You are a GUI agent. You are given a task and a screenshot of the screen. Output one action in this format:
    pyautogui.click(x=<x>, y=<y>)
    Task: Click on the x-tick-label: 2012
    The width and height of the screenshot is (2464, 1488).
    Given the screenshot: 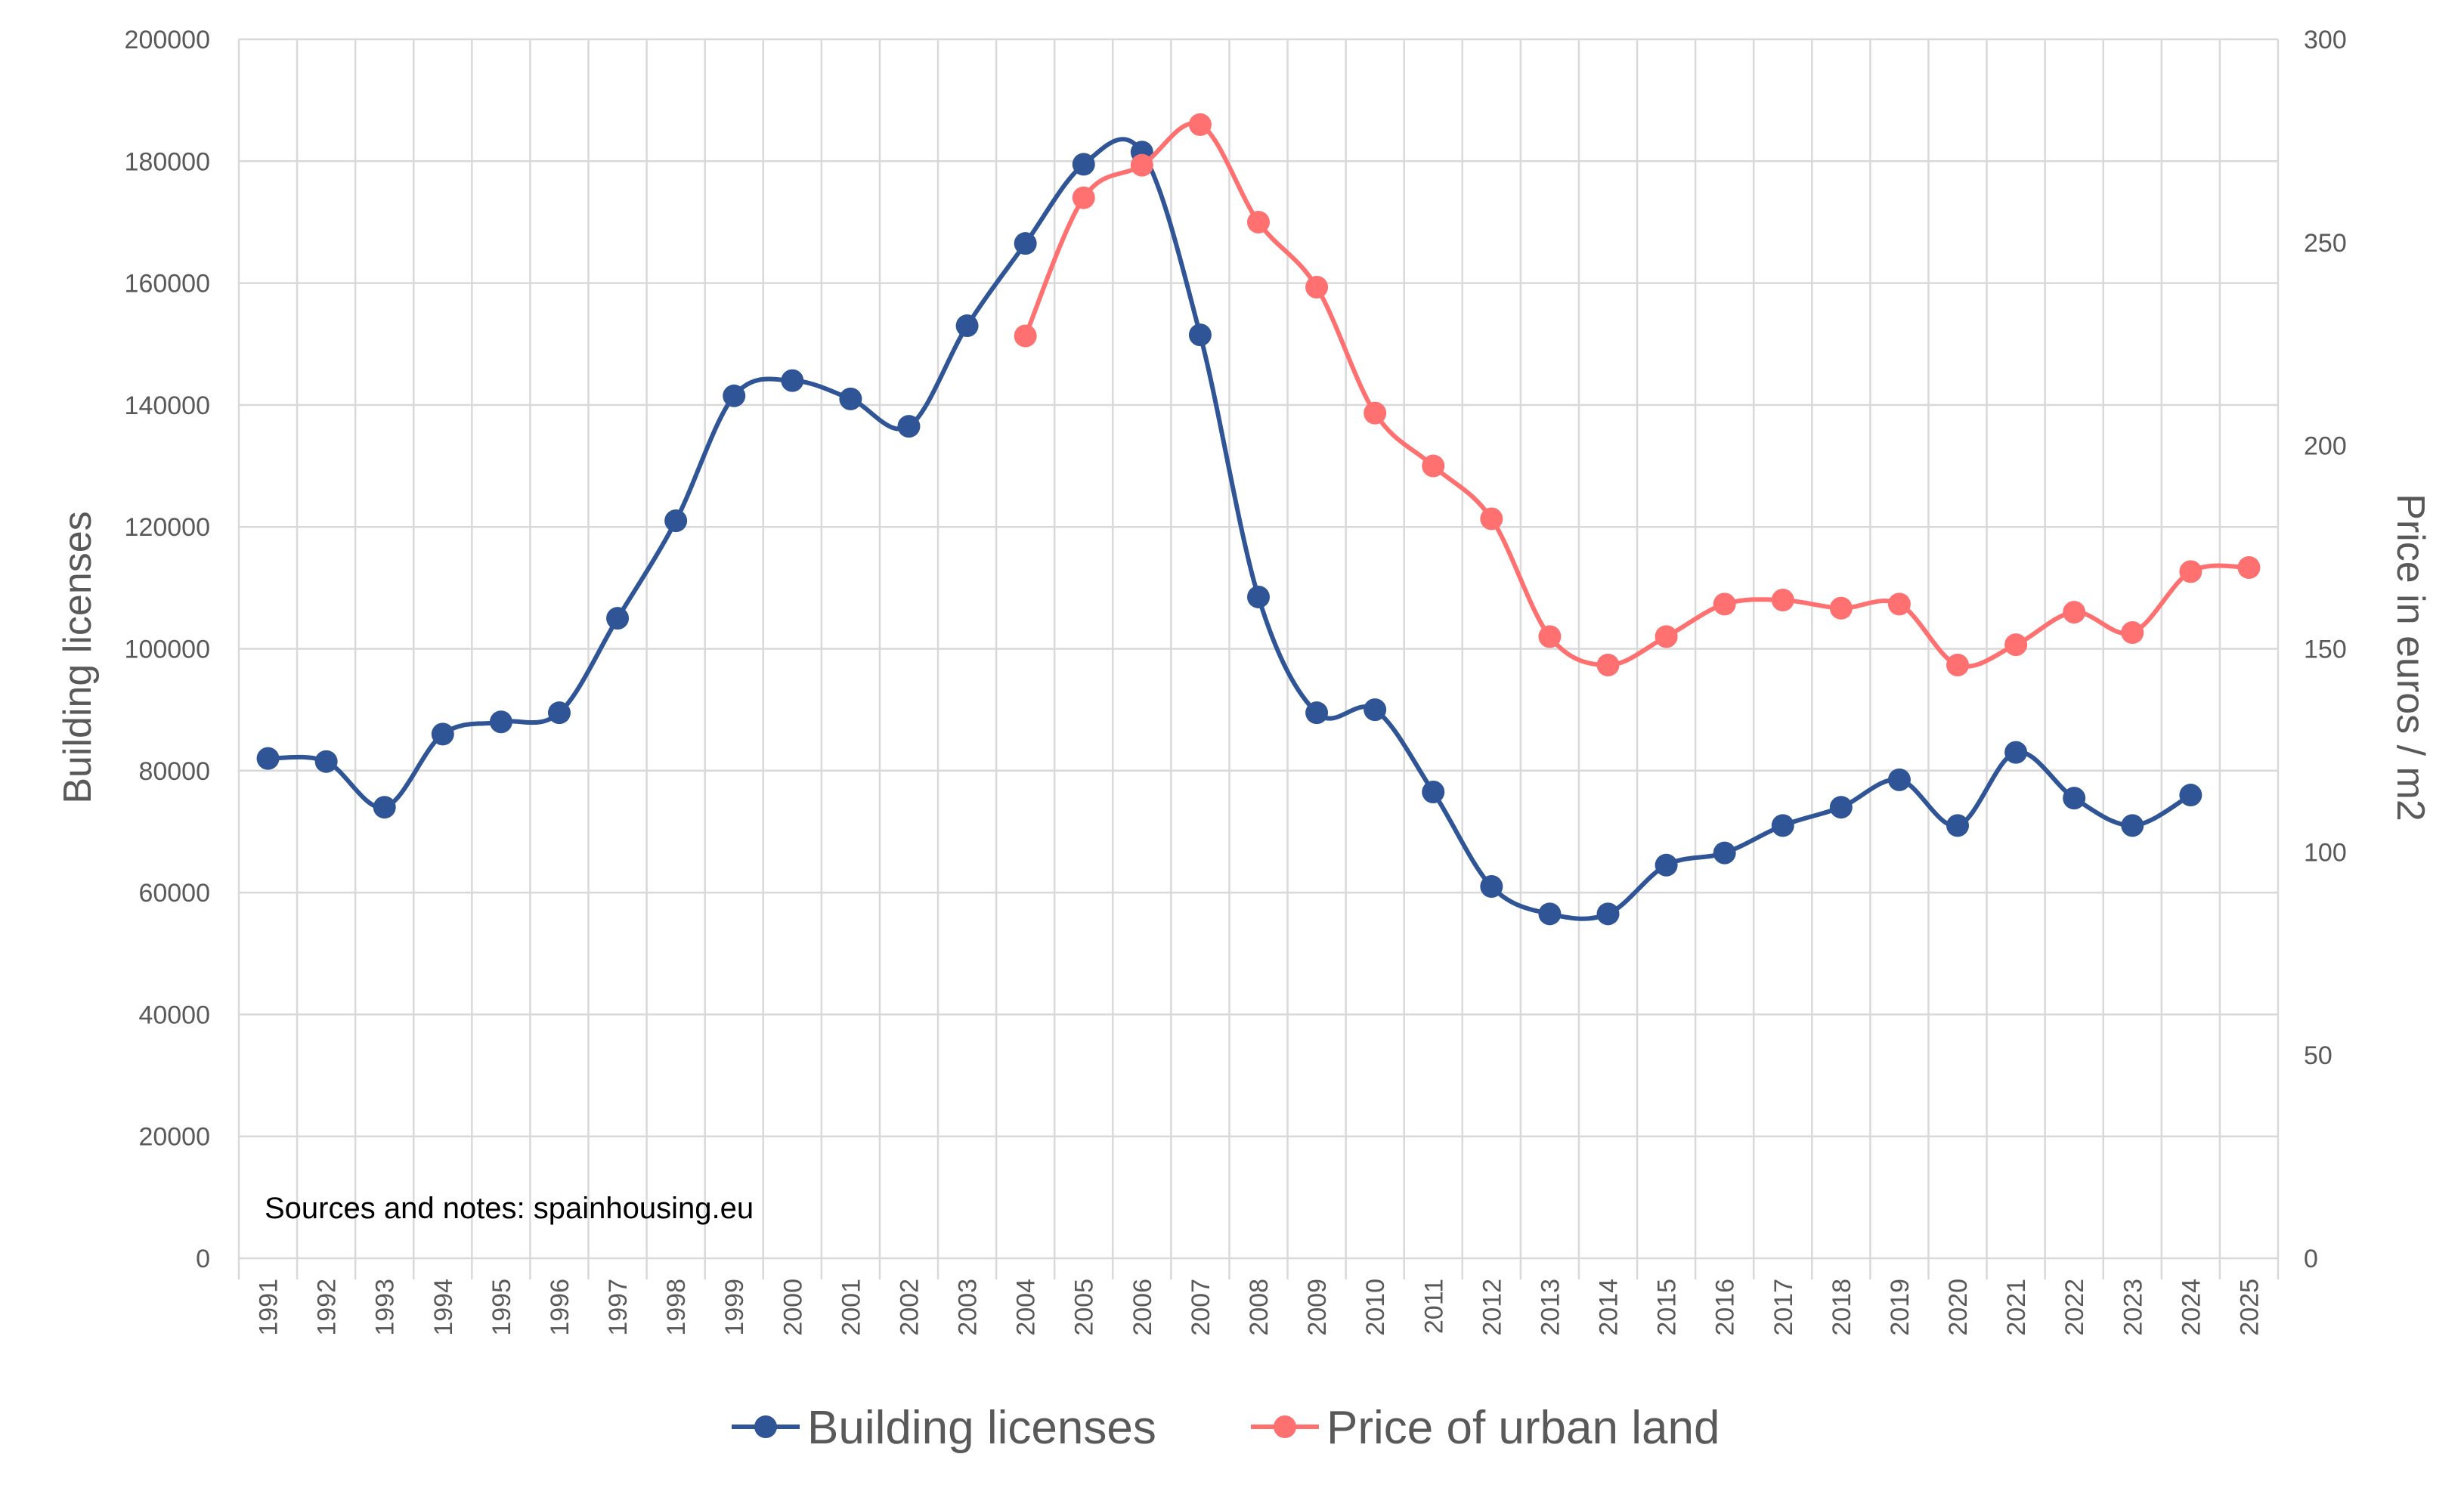 What is the action you would take?
    pyautogui.click(x=1492, y=1307)
    